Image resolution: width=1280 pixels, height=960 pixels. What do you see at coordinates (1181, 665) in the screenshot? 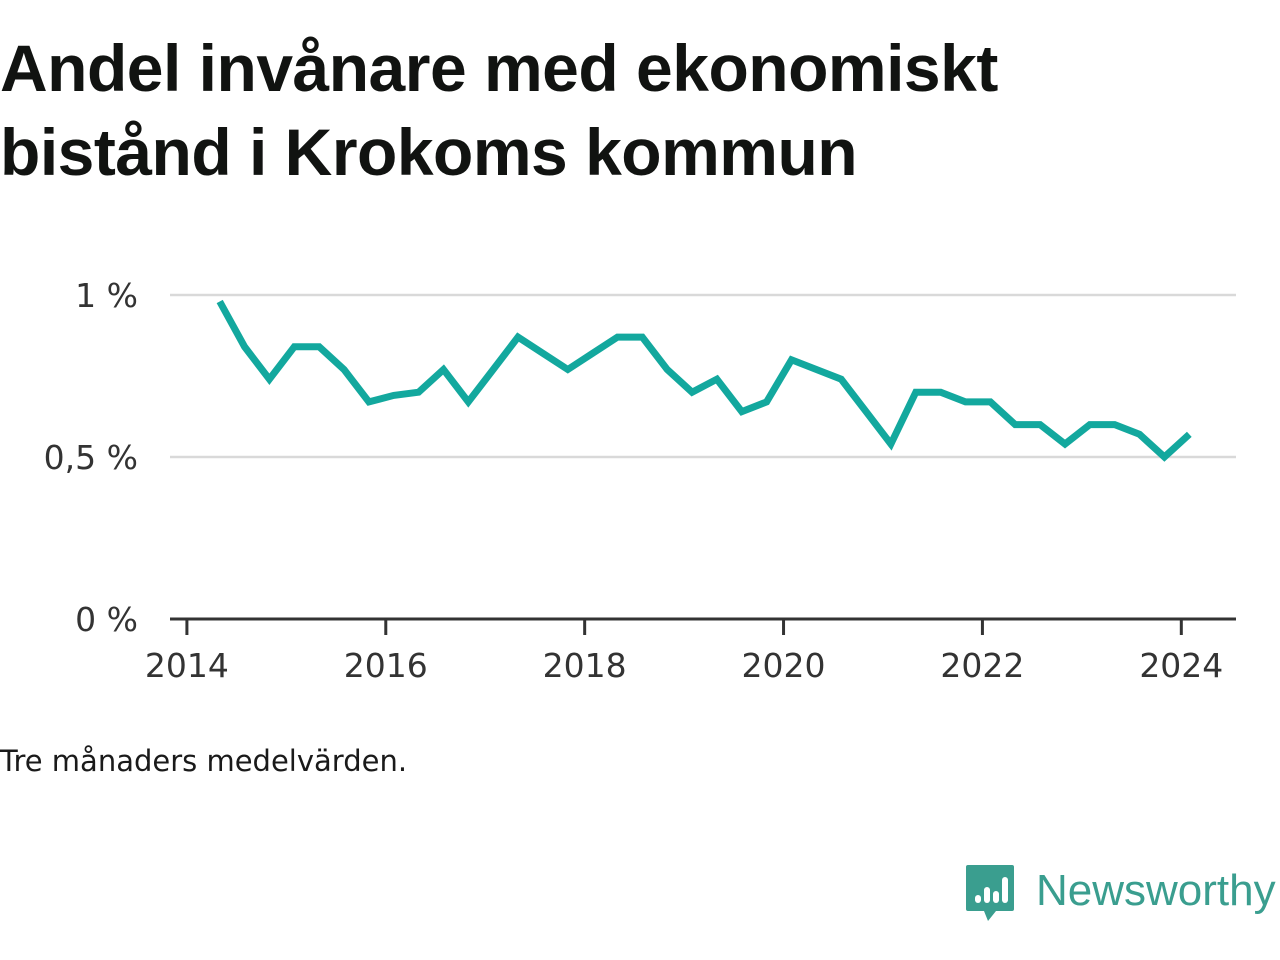
I see `x-tick-label: 2024` at bounding box center [1181, 665].